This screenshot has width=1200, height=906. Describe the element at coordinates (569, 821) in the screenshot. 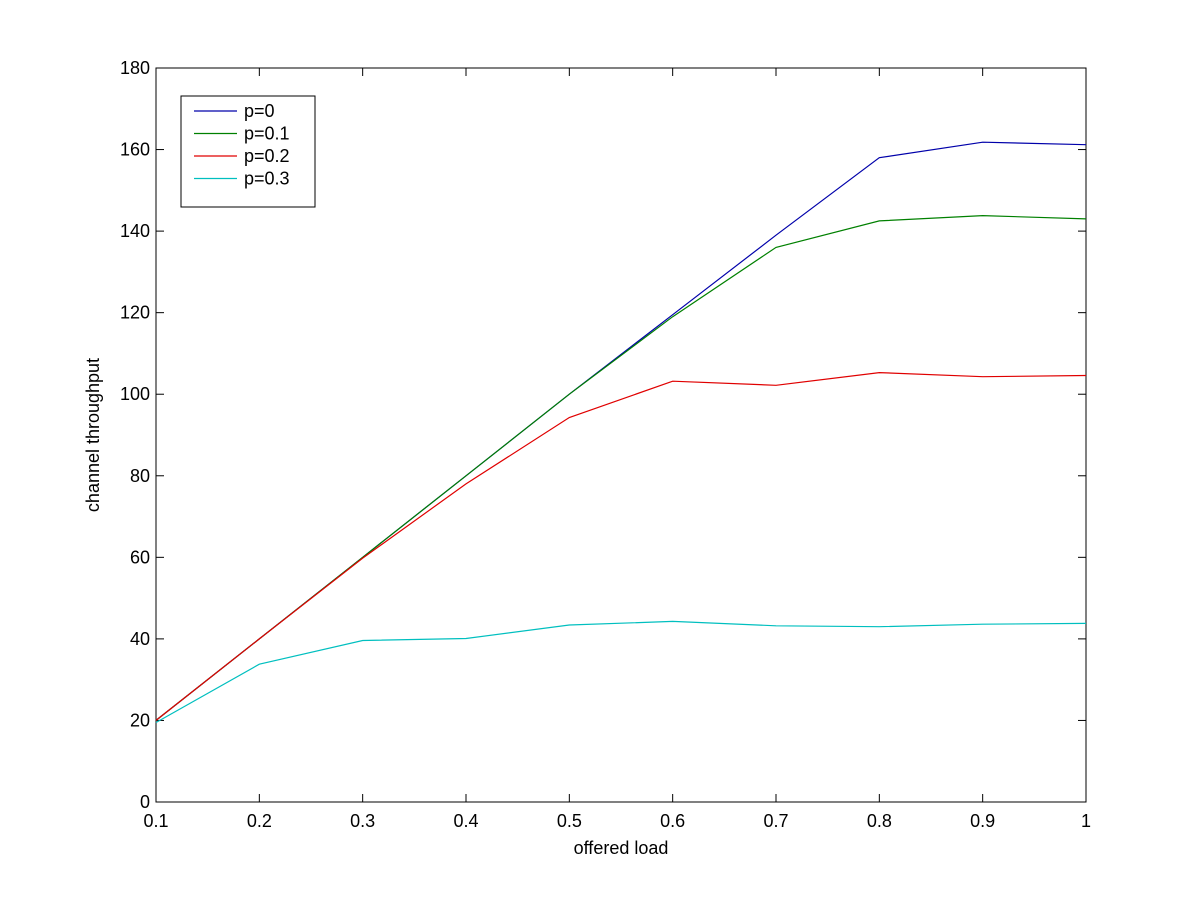

I see `x-tick-label: 0.5` at that location.